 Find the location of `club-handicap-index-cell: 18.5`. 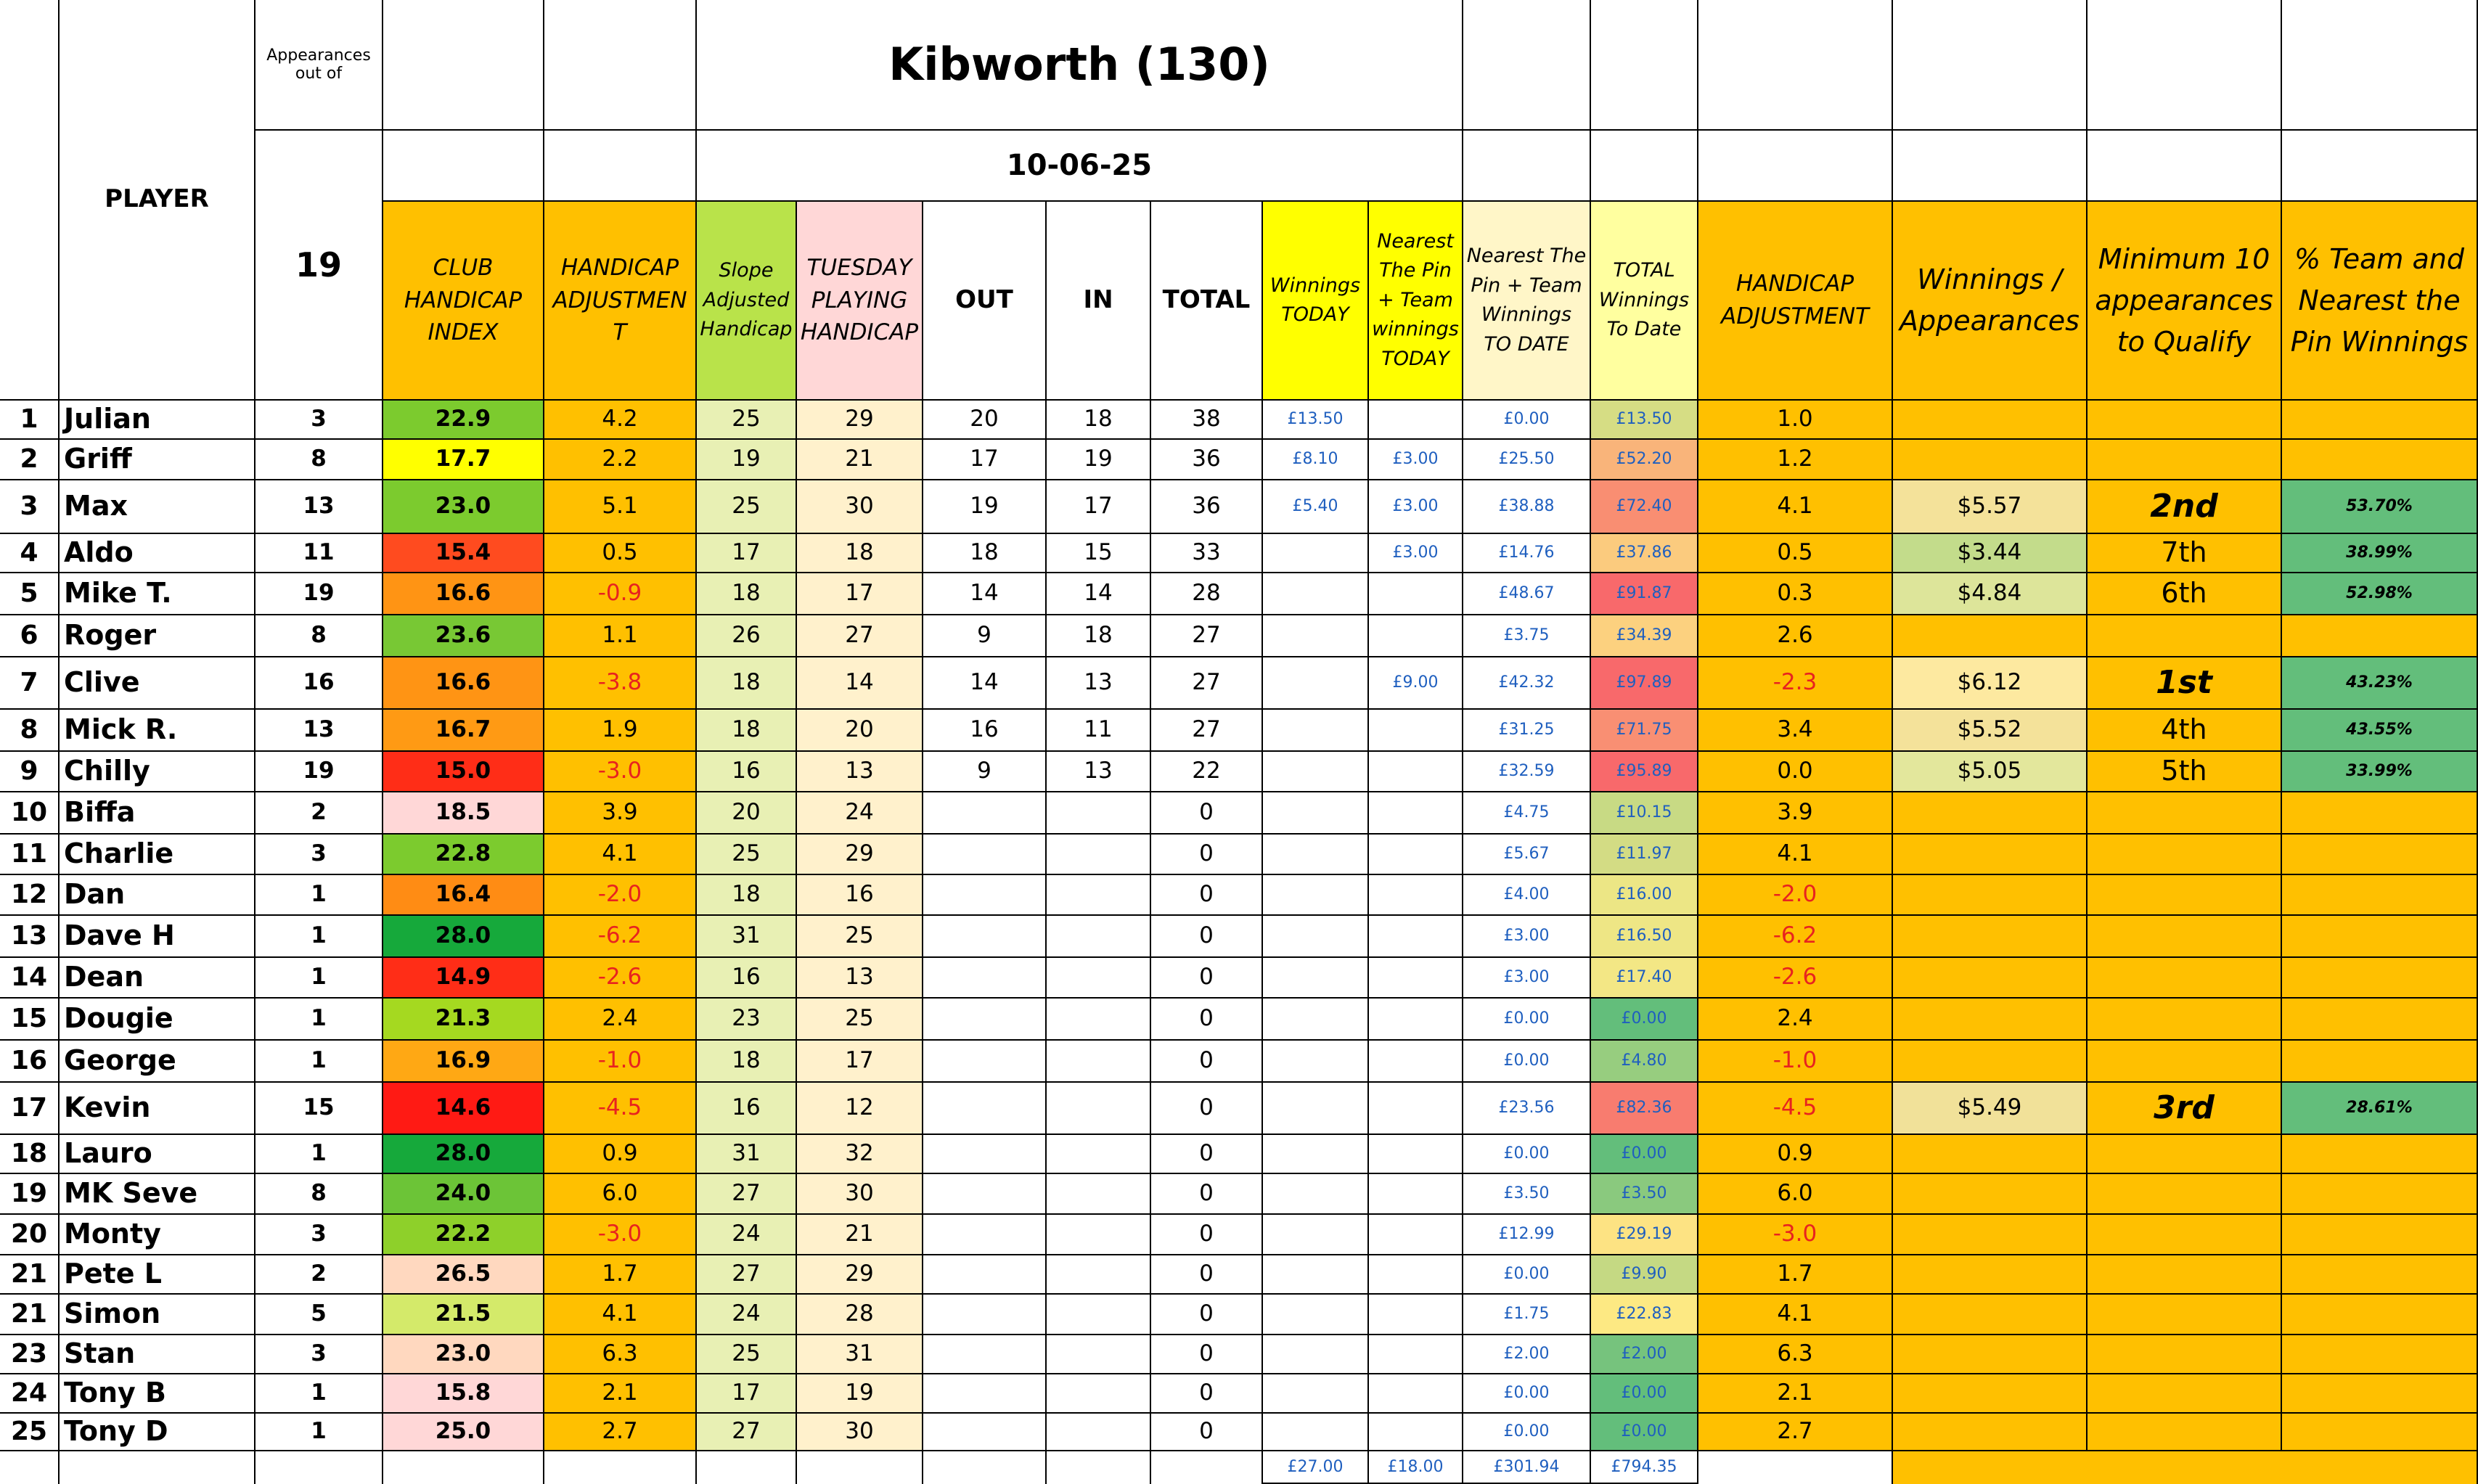

club-handicap-index-cell: 18.5 is located at coordinates (463, 813).